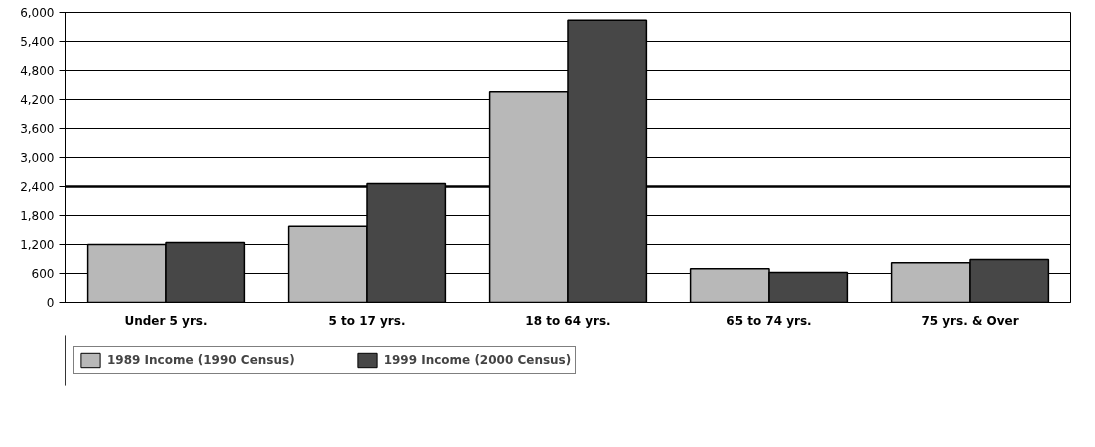  I want to click on legend-label: 1999 Income (2000 Census), so click(477, 360).